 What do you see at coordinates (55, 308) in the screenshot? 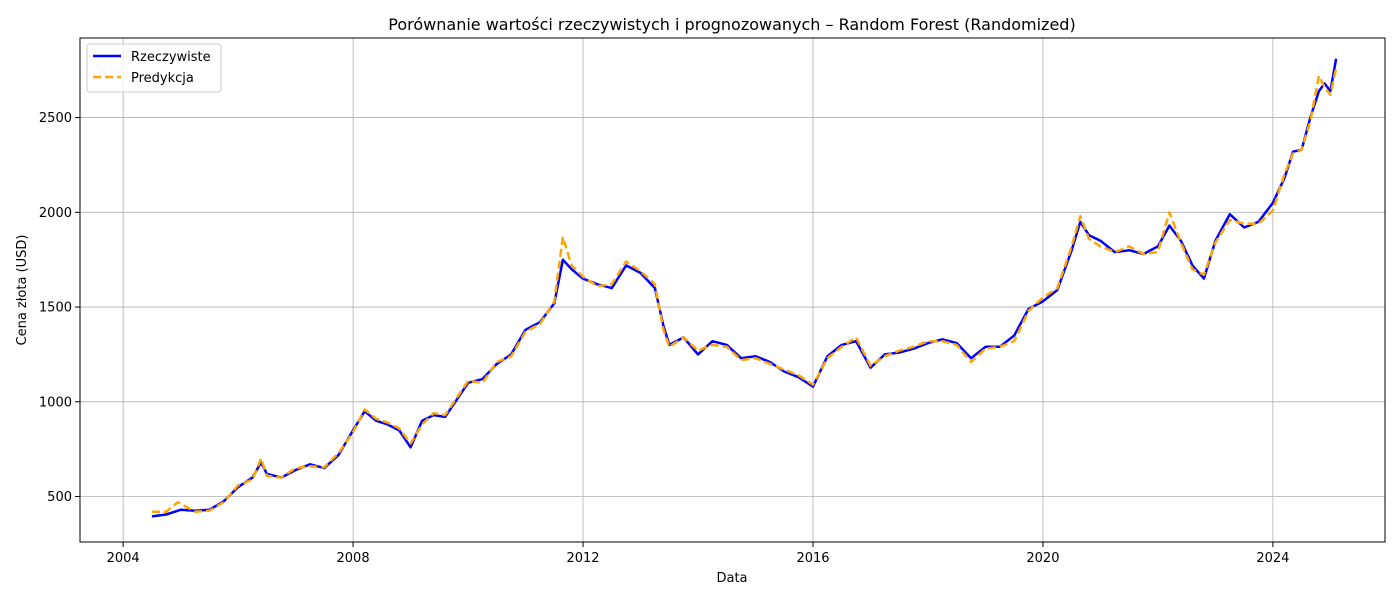
I see `y-tick-label: 1500` at bounding box center [55, 308].